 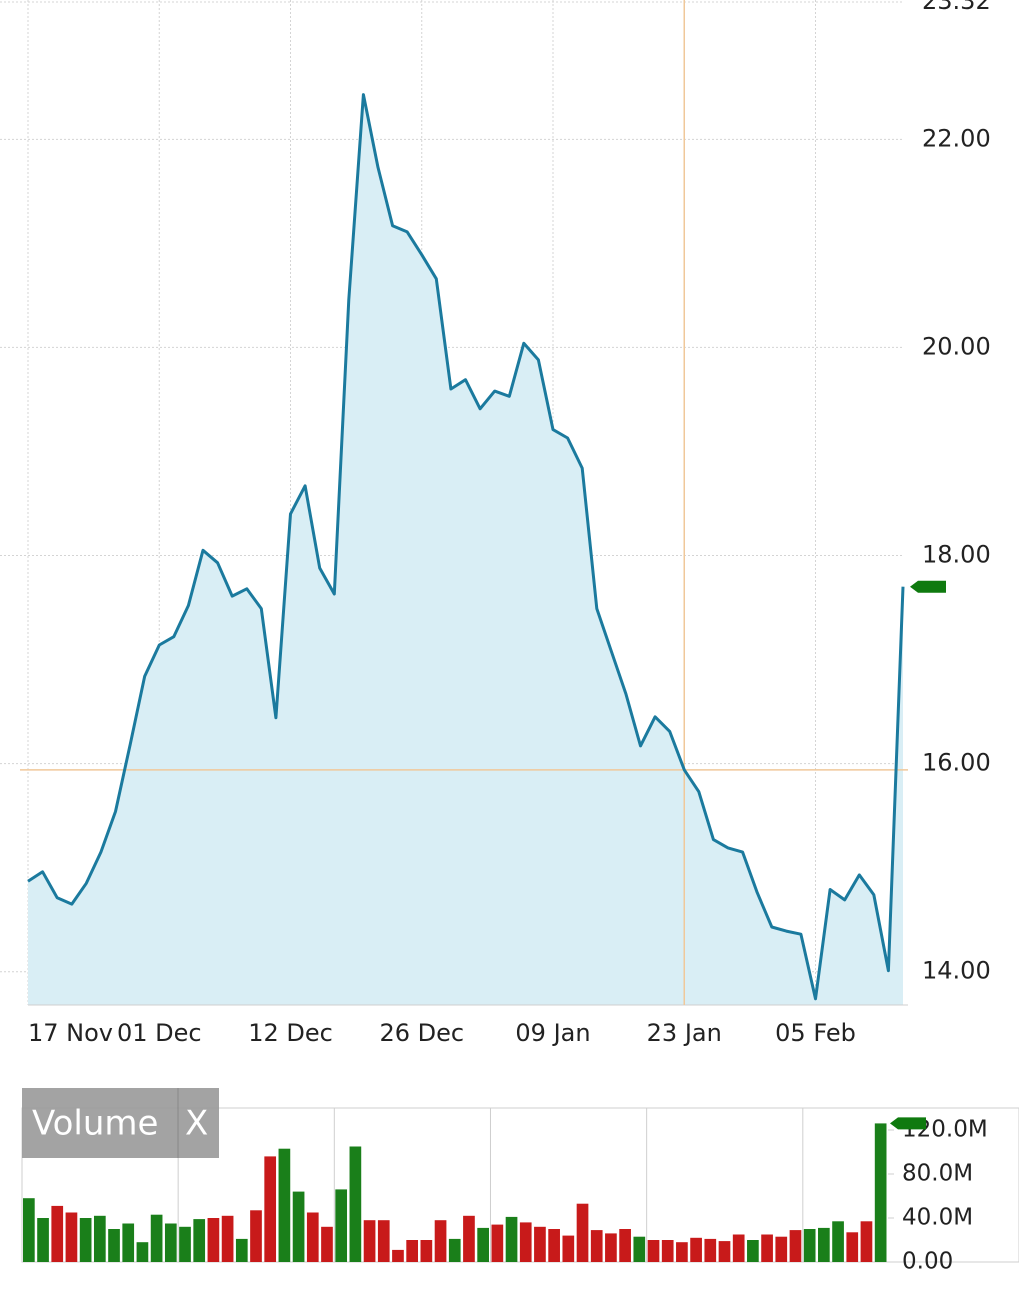 What do you see at coordinates (937, 1218) in the screenshot?
I see `y-tick-label: 40.0M` at bounding box center [937, 1218].